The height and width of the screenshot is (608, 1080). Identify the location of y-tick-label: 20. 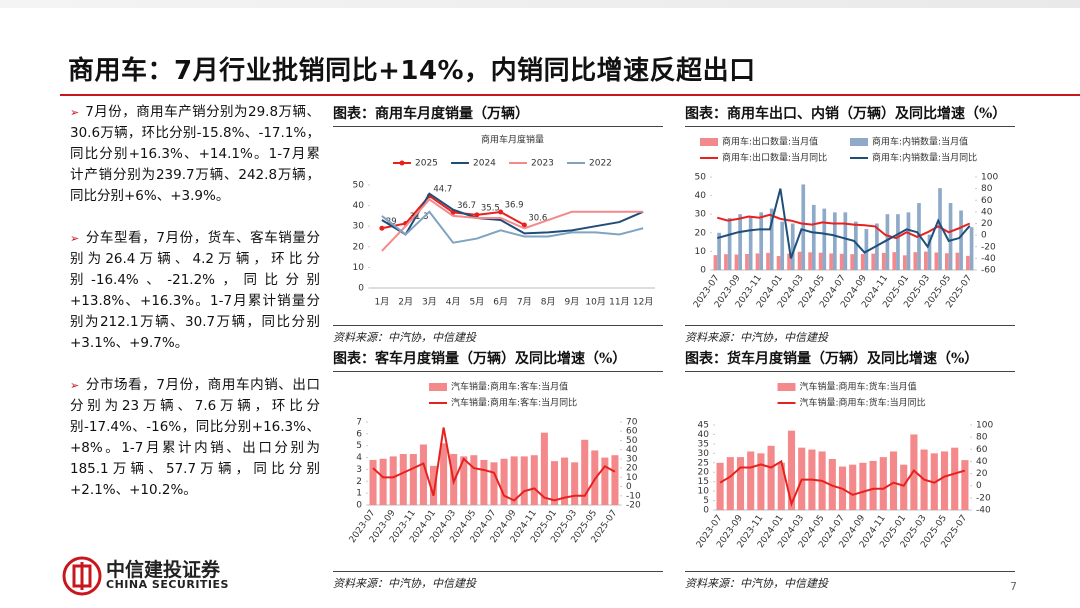
(701, 233).